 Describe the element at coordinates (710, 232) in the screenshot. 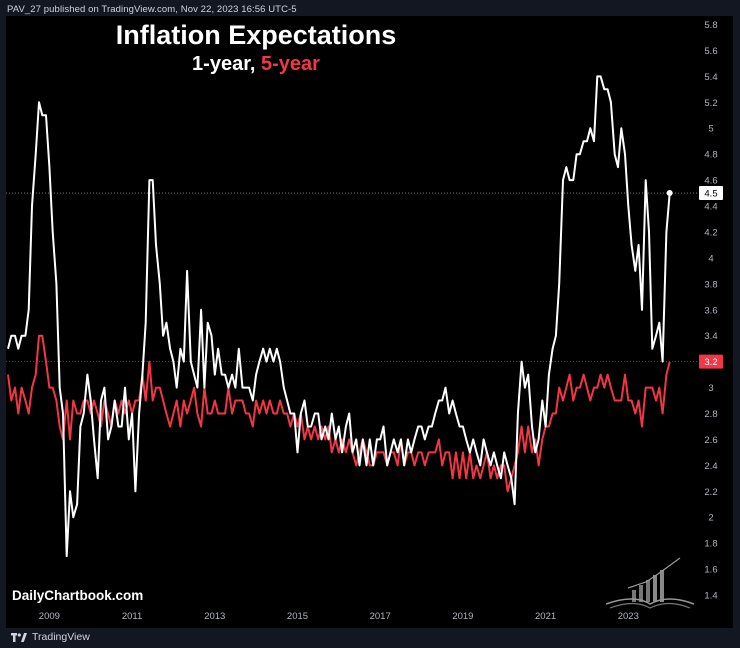

I see `y-tick-label: 4.2` at that location.